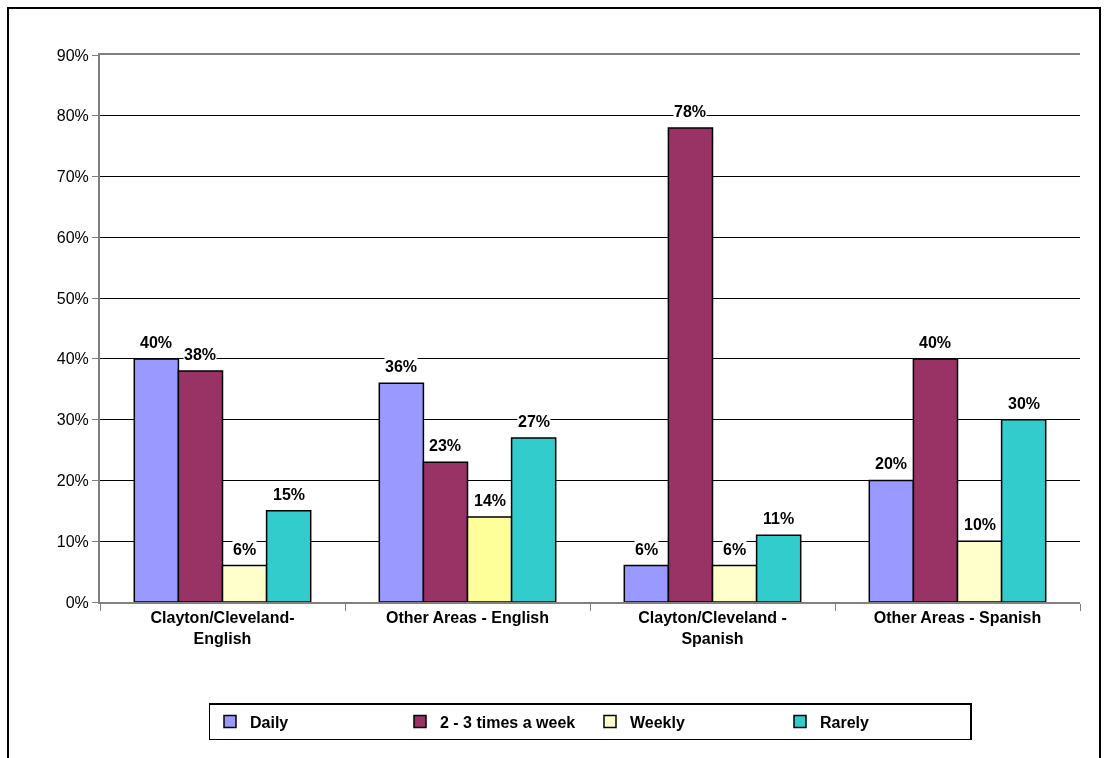 The height and width of the screenshot is (758, 1105). What do you see at coordinates (845, 722) in the screenshot?
I see `legend-label: Rarely` at bounding box center [845, 722].